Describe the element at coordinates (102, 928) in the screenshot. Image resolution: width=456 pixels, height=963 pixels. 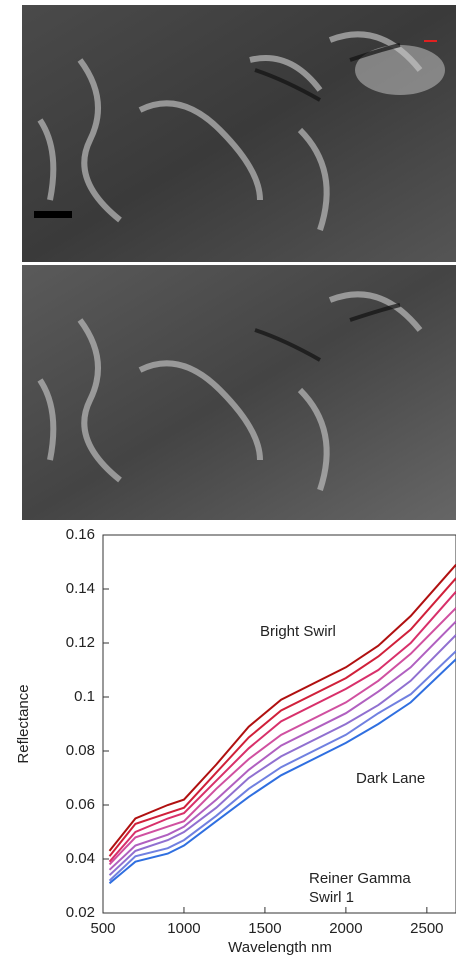
I see `x-tick-label: 500` at that location.